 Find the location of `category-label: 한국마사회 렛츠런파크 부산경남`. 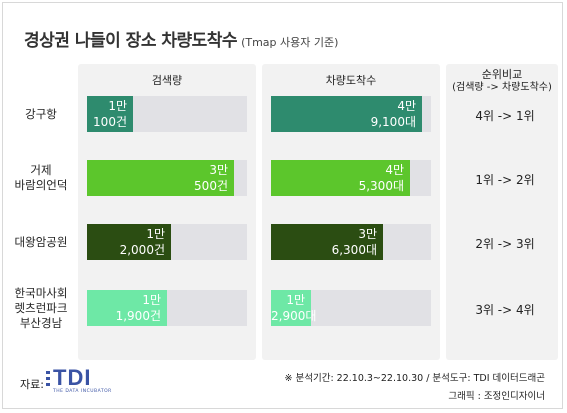

category-label: 한국마사회 렛츠런파크 부산경남 is located at coordinates (41, 308).